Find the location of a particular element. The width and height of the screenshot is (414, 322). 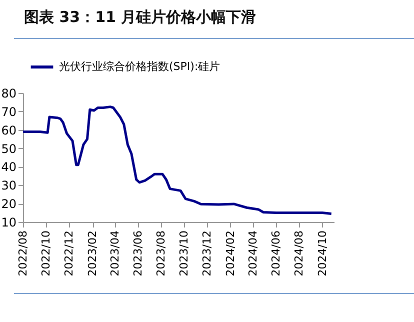

y-tick-label: 60 is located at coordinates (8, 130).